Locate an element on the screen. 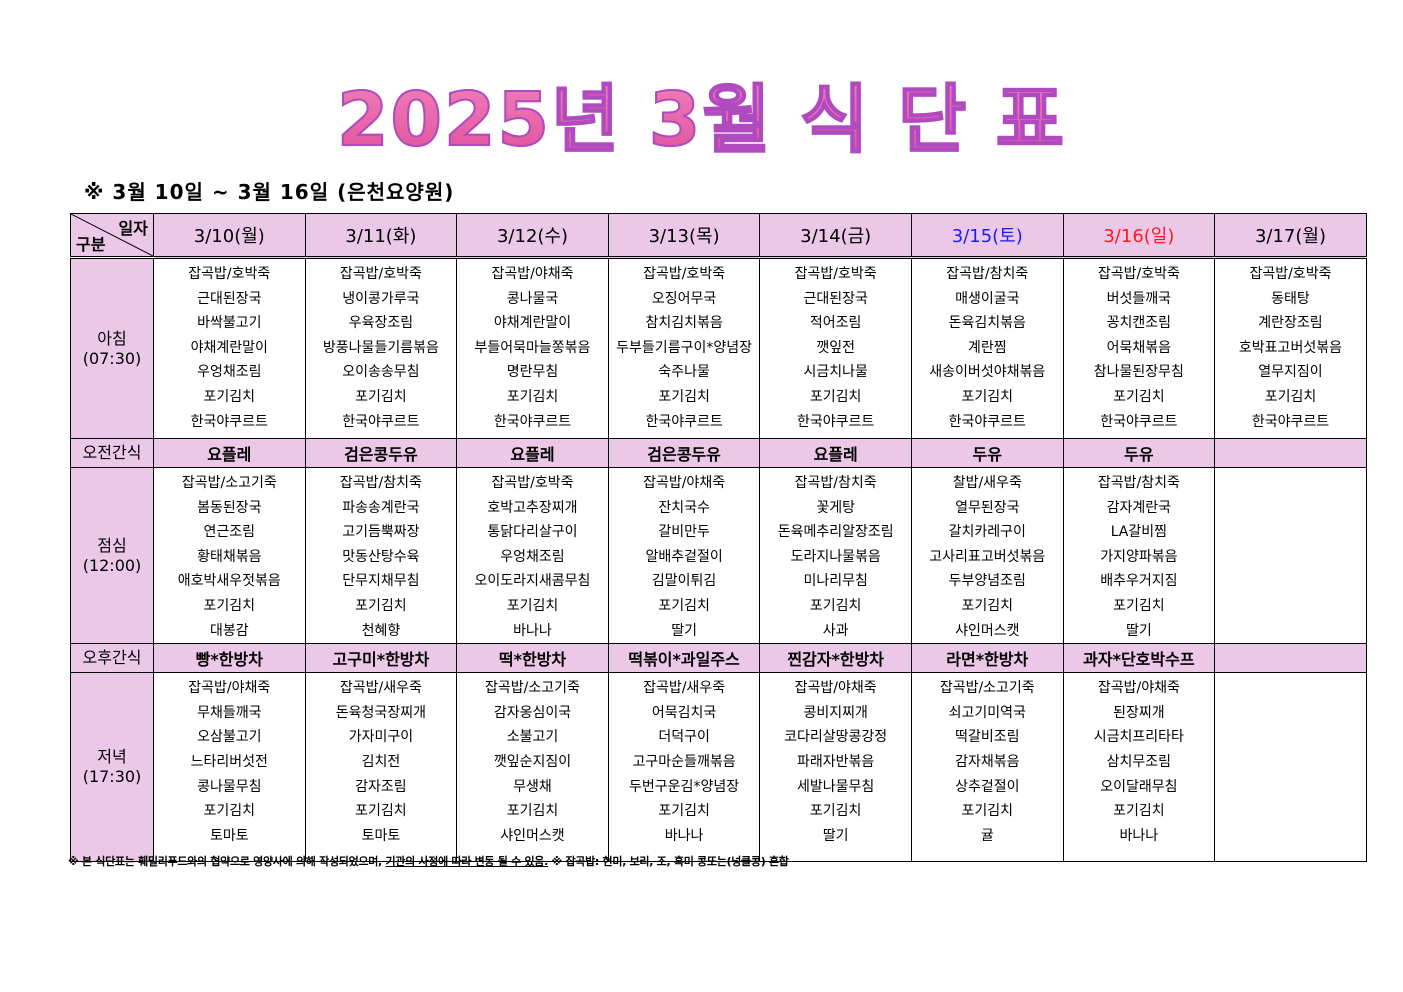  menu-item: 갈비만두 is located at coordinates (684, 532).